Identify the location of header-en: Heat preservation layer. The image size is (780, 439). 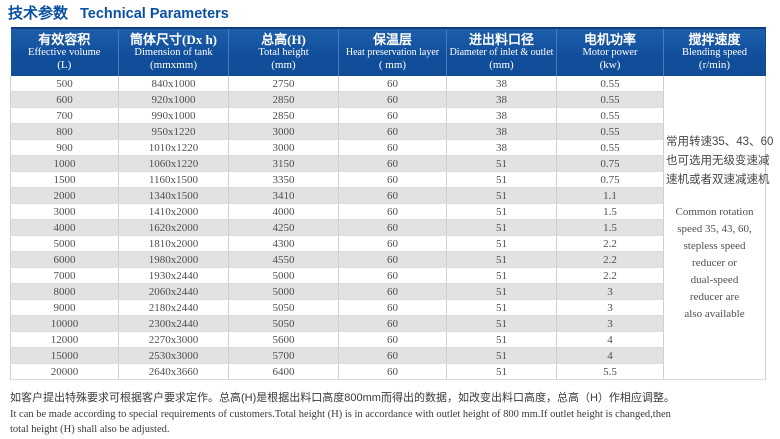
(392, 52).